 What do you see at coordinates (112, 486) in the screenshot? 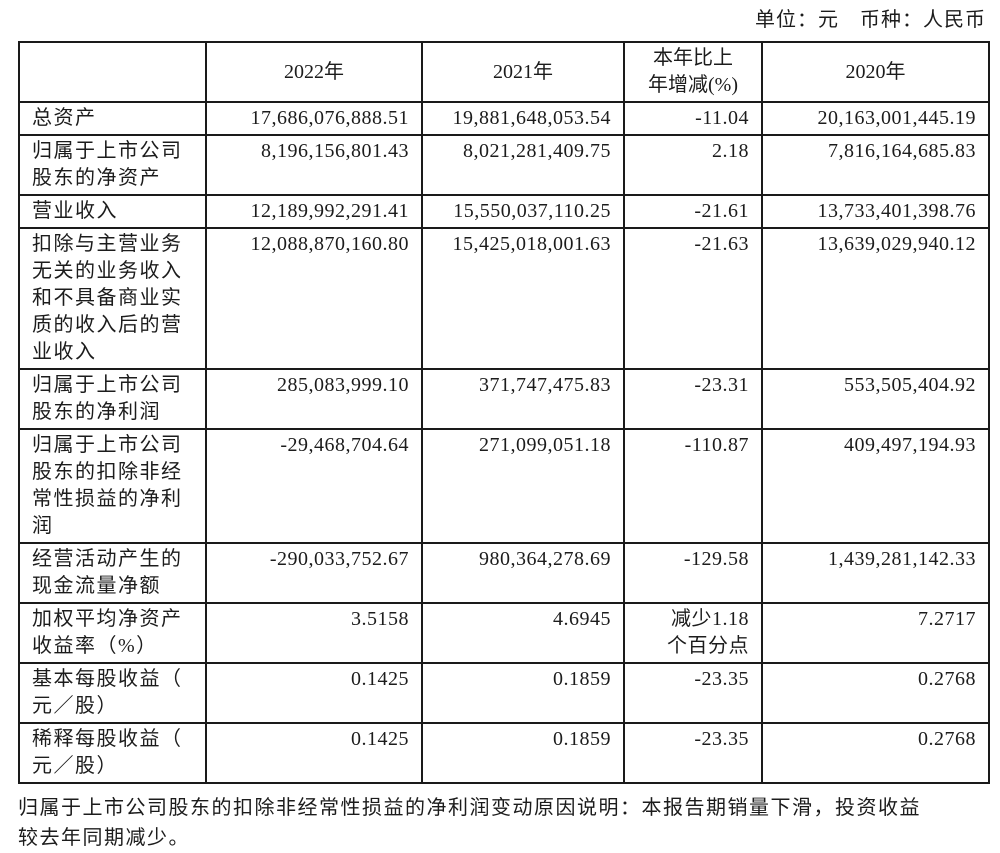
I see `row-label: 归属于上市公司 股东的扣除非经 常性损益的净利 润` at bounding box center [112, 486].